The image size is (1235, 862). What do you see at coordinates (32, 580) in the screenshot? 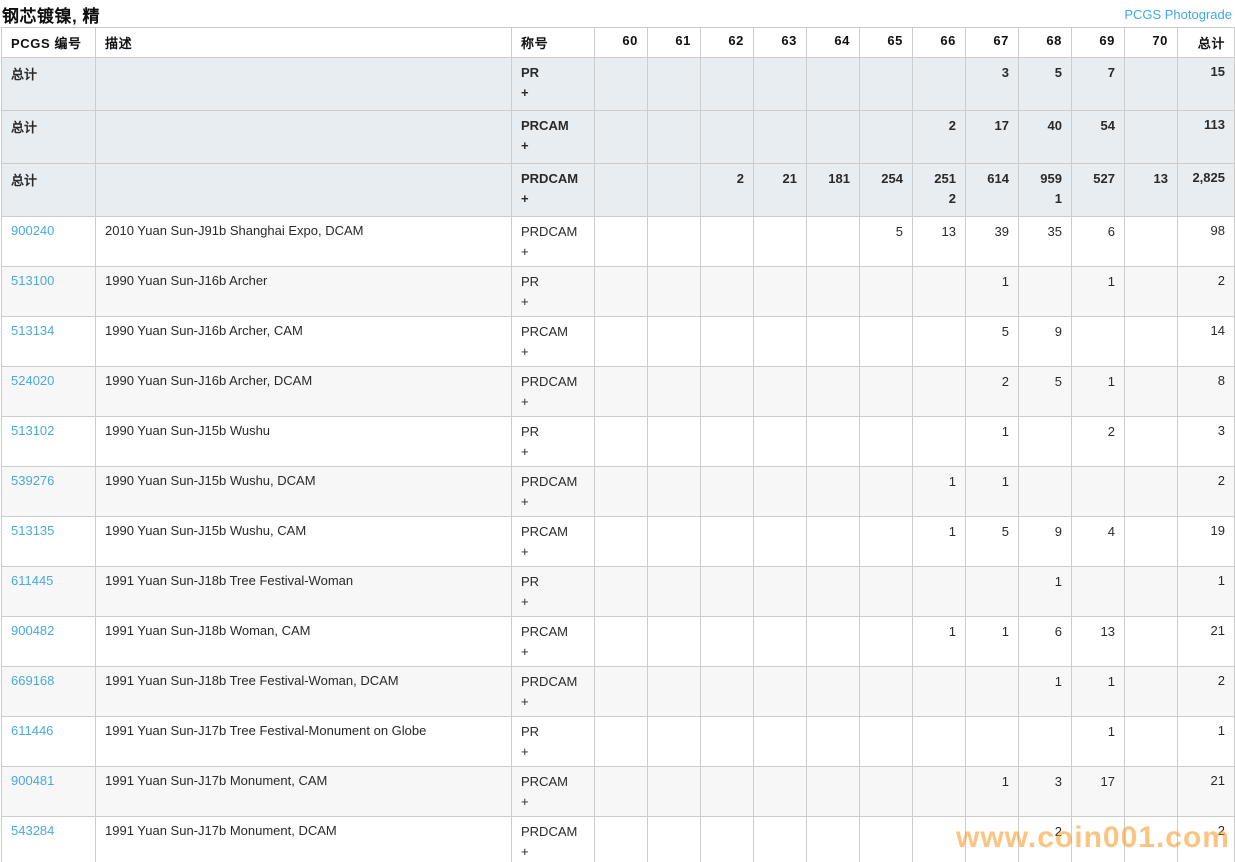
I see `pcgs-number-link: 611445` at bounding box center [32, 580].